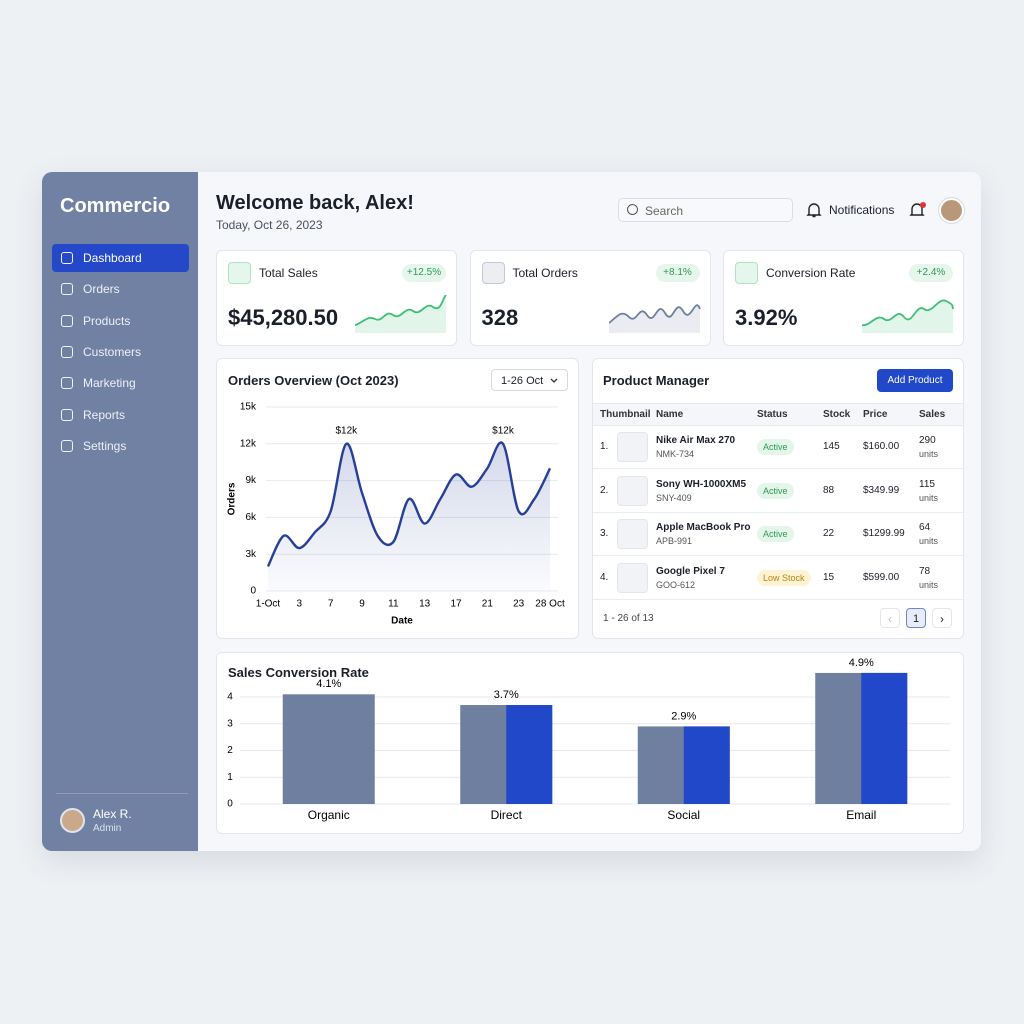  Describe the element at coordinates (604, 577) in the screenshot. I see `row-index: 4.` at that location.